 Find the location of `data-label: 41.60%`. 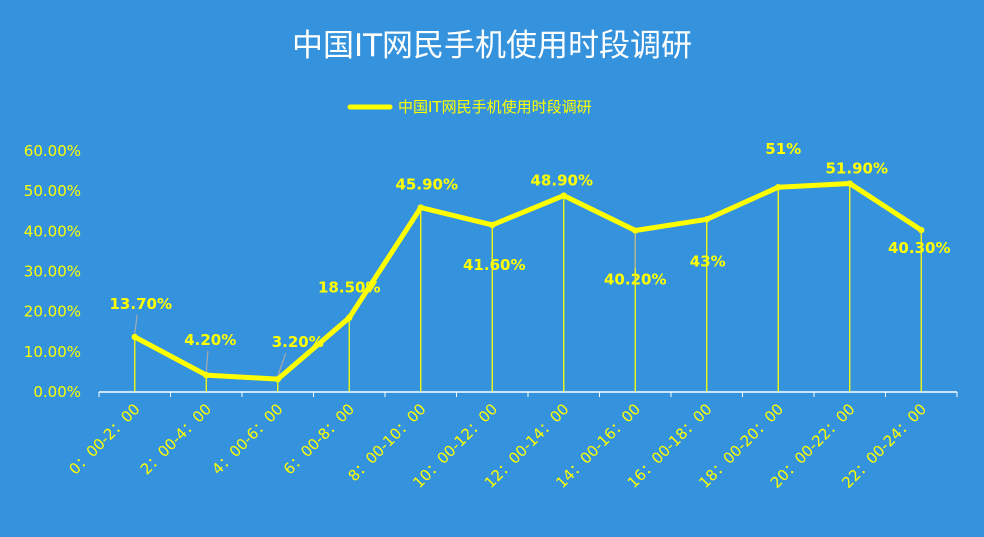

data-label: 41.60% is located at coordinates (494, 265).